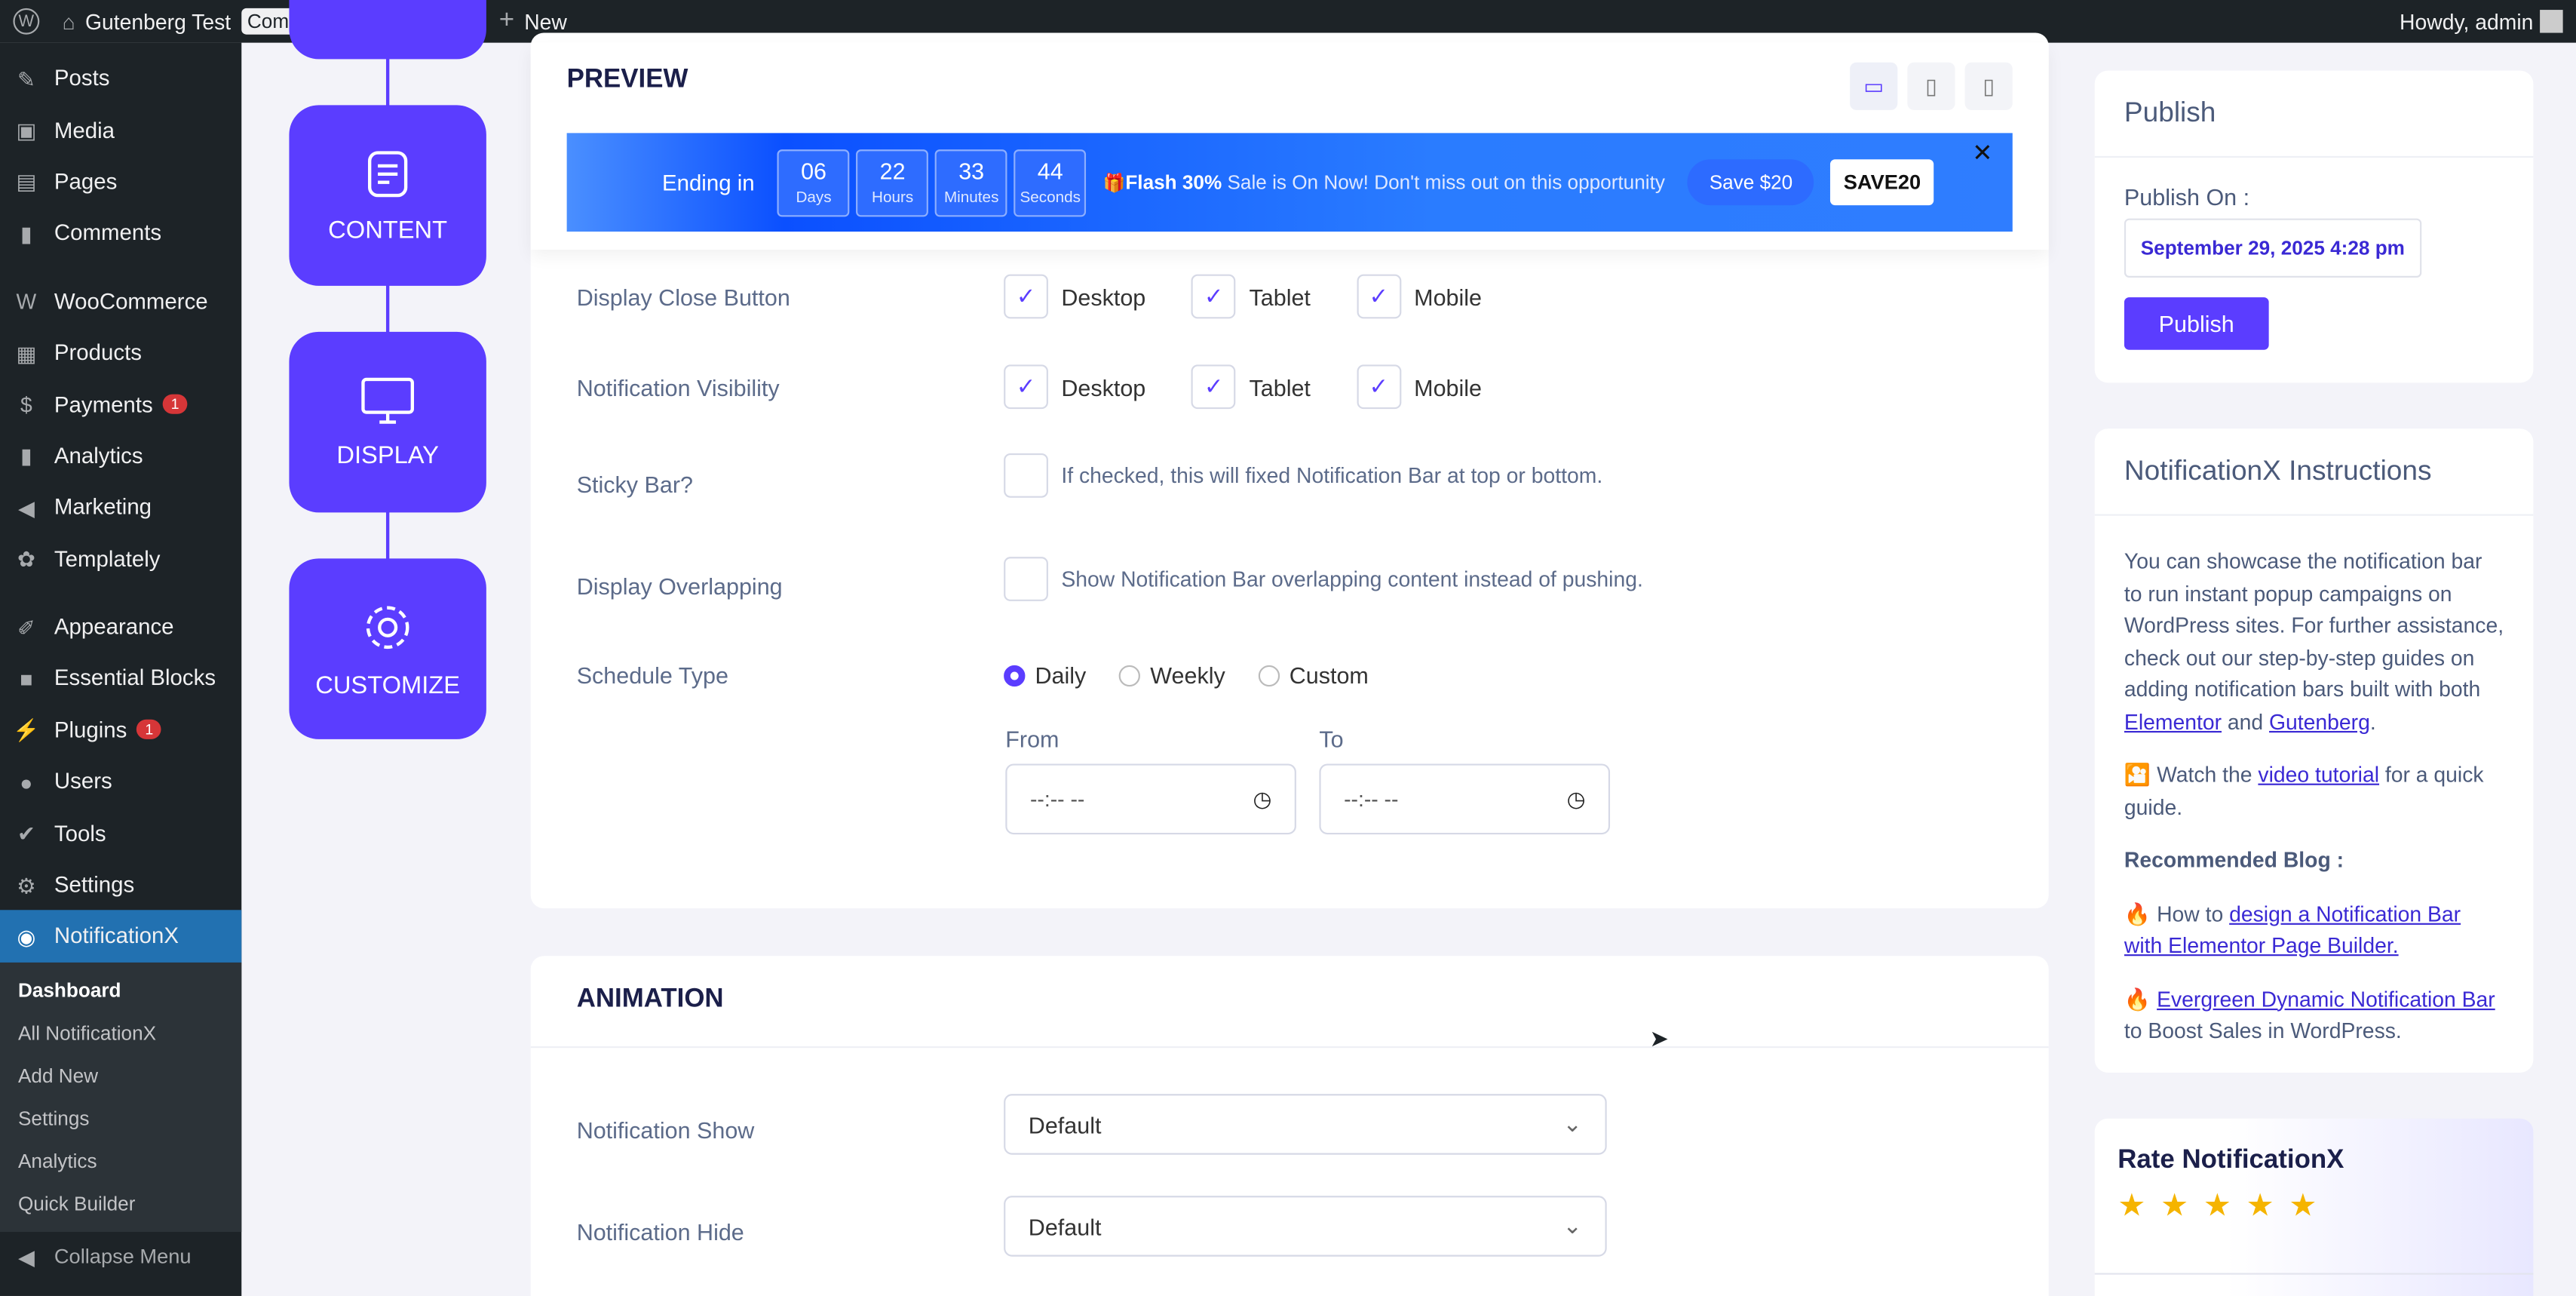 This screenshot has width=2576, height=1296. I want to click on sidebar-item-label: Settings, so click(94, 884).